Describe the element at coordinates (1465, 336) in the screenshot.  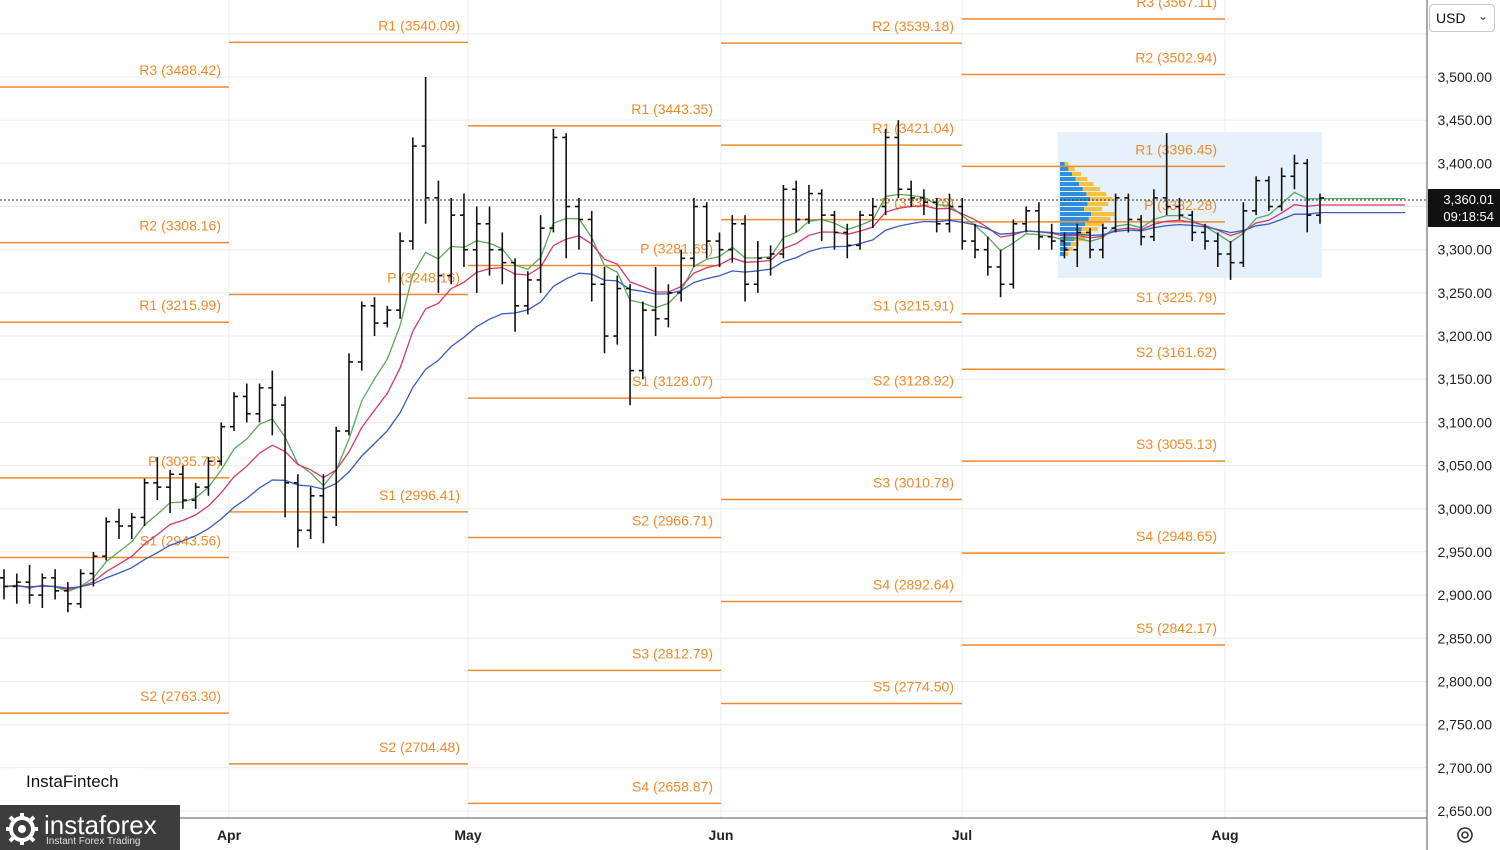
I see `price-tick-label: 3,200.00` at that location.